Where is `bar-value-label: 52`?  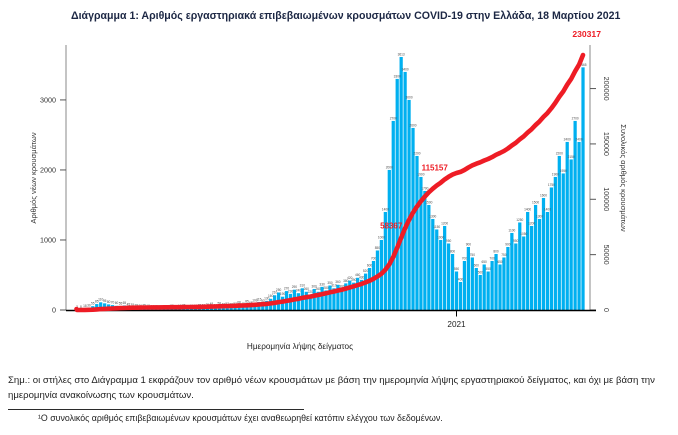 bar-value-label: 52 is located at coordinates (227, 304).